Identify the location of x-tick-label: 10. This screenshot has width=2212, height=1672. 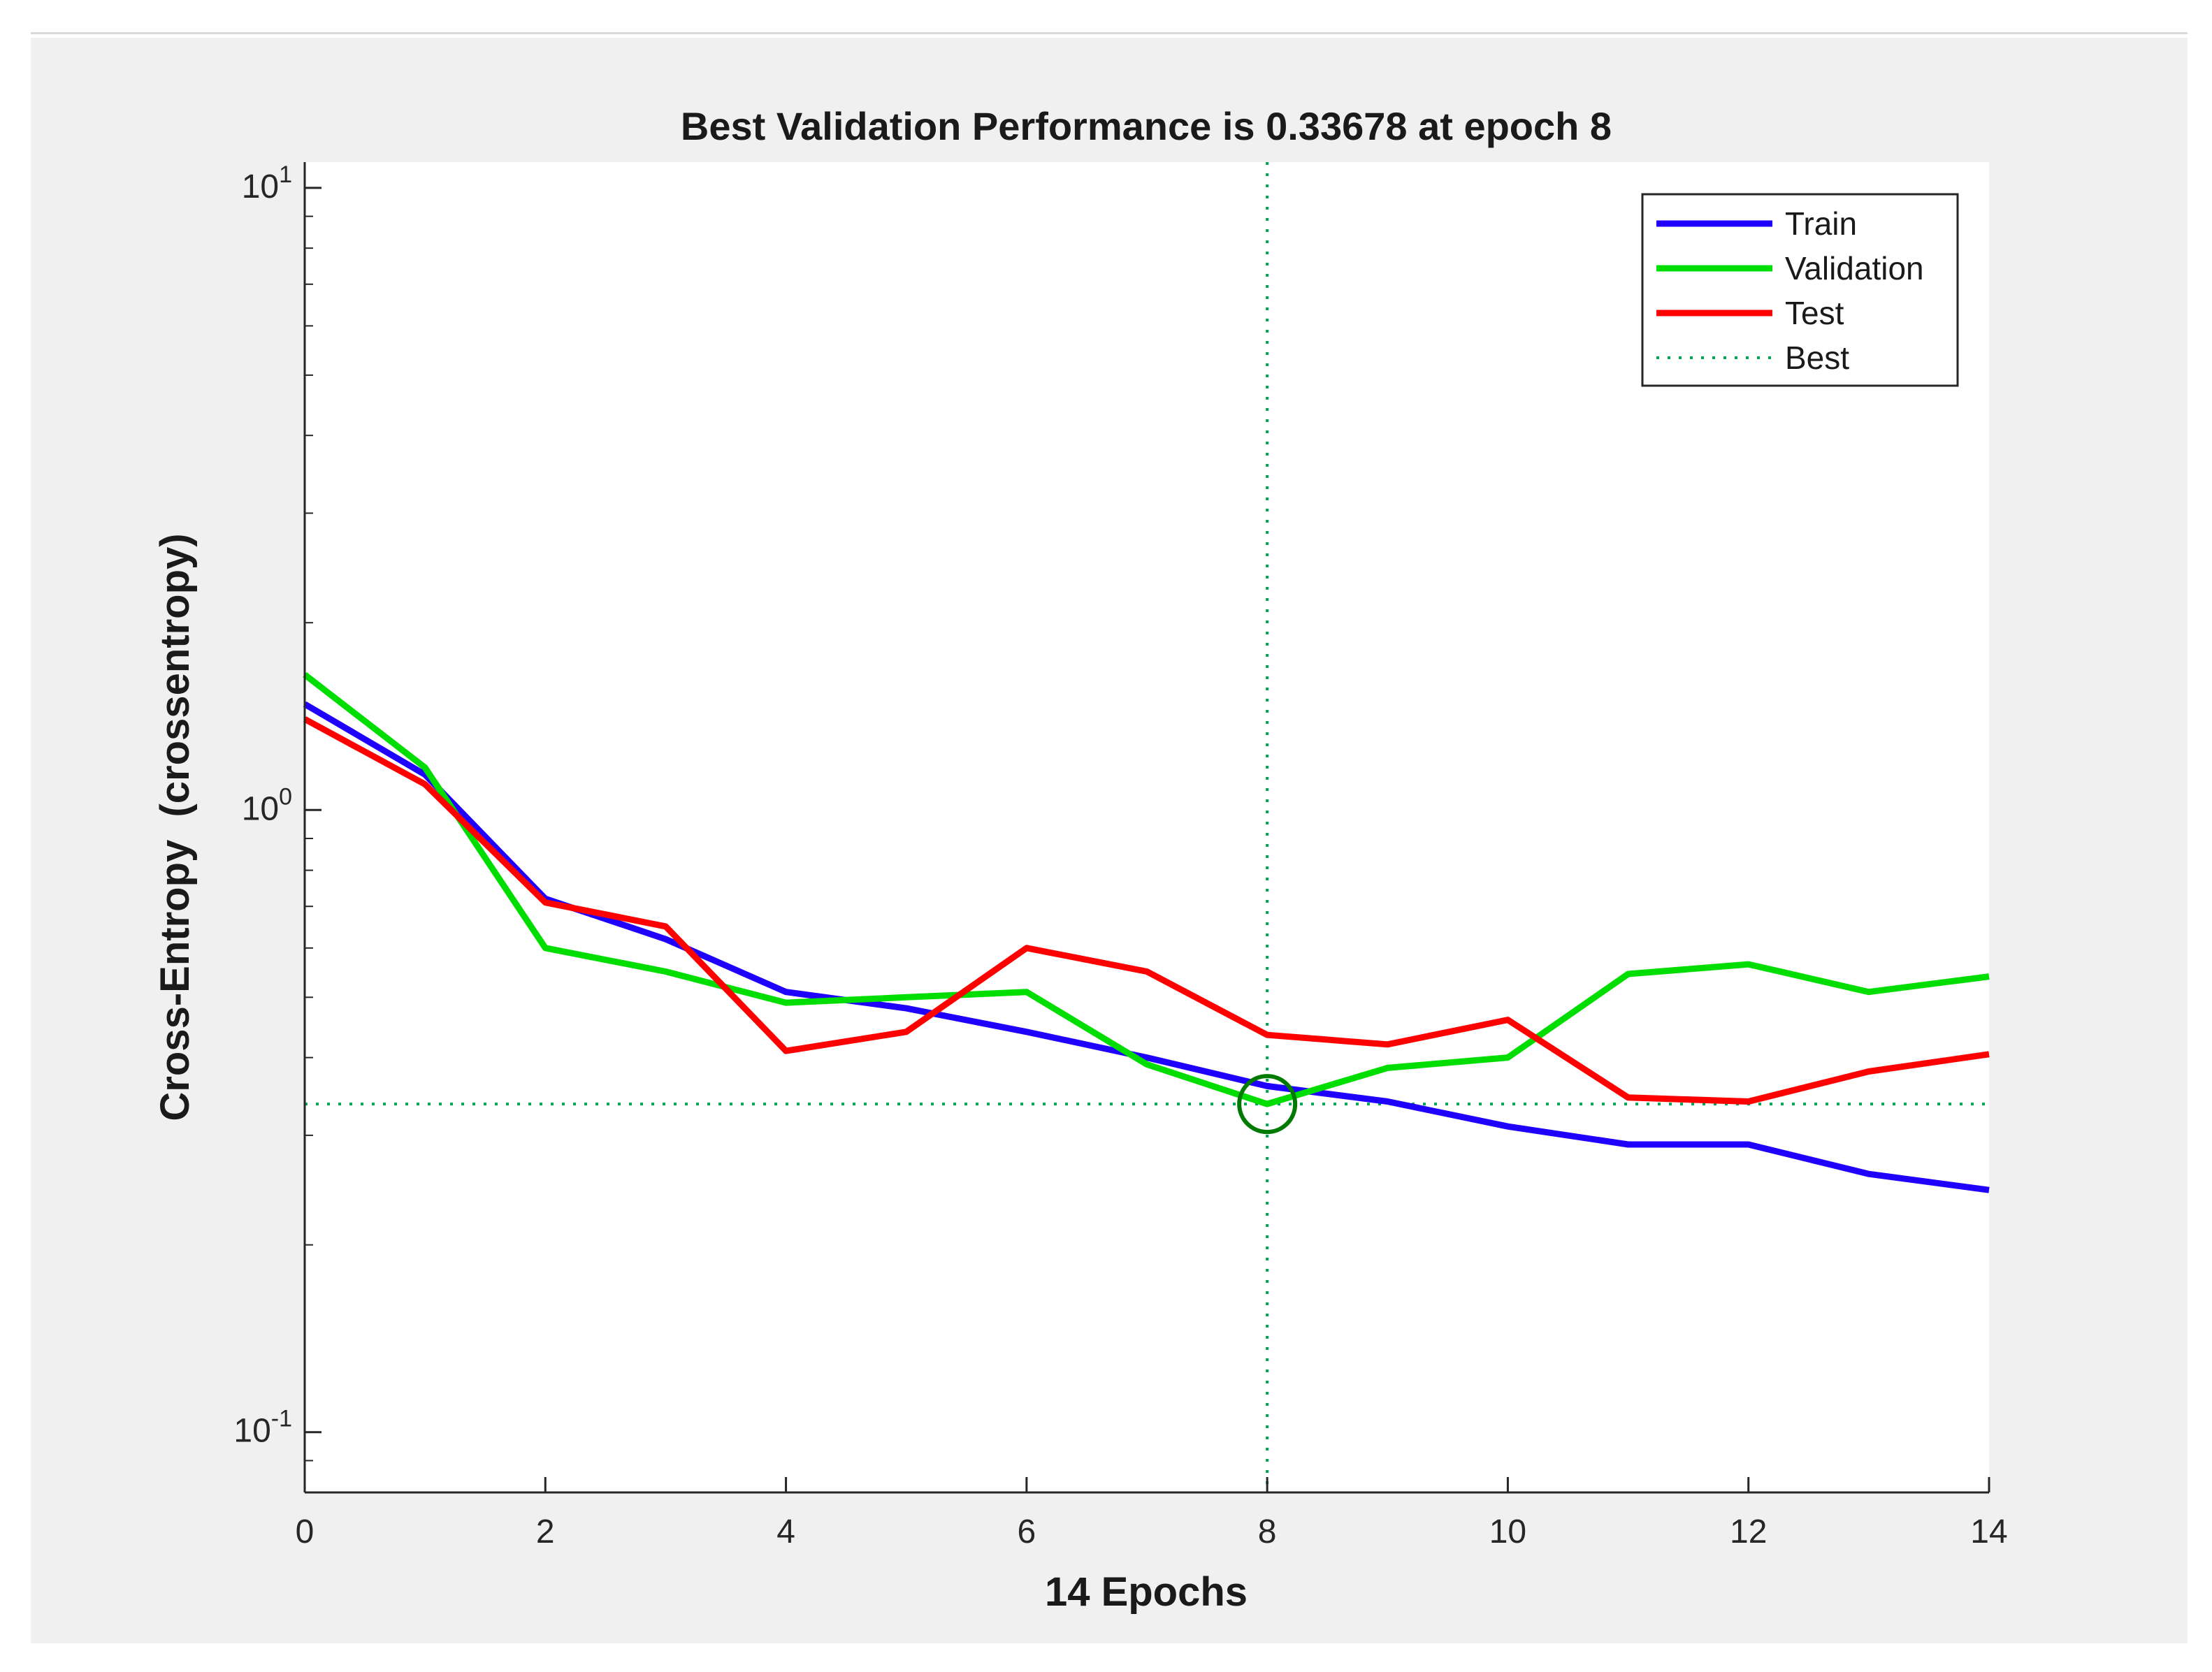
(1507, 1531).